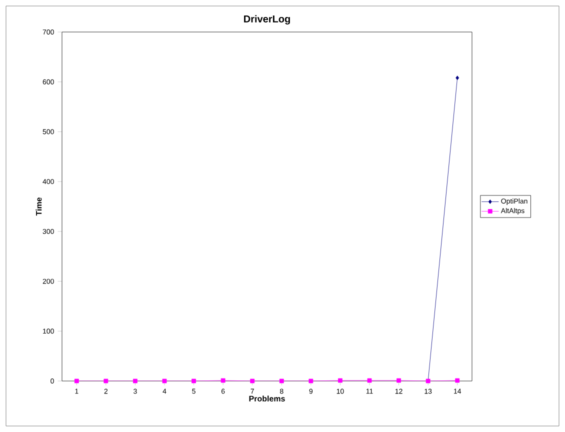  What do you see at coordinates (267, 19) in the screenshot?
I see `chart-title: DriverLog` at bounding box center [267, 19].